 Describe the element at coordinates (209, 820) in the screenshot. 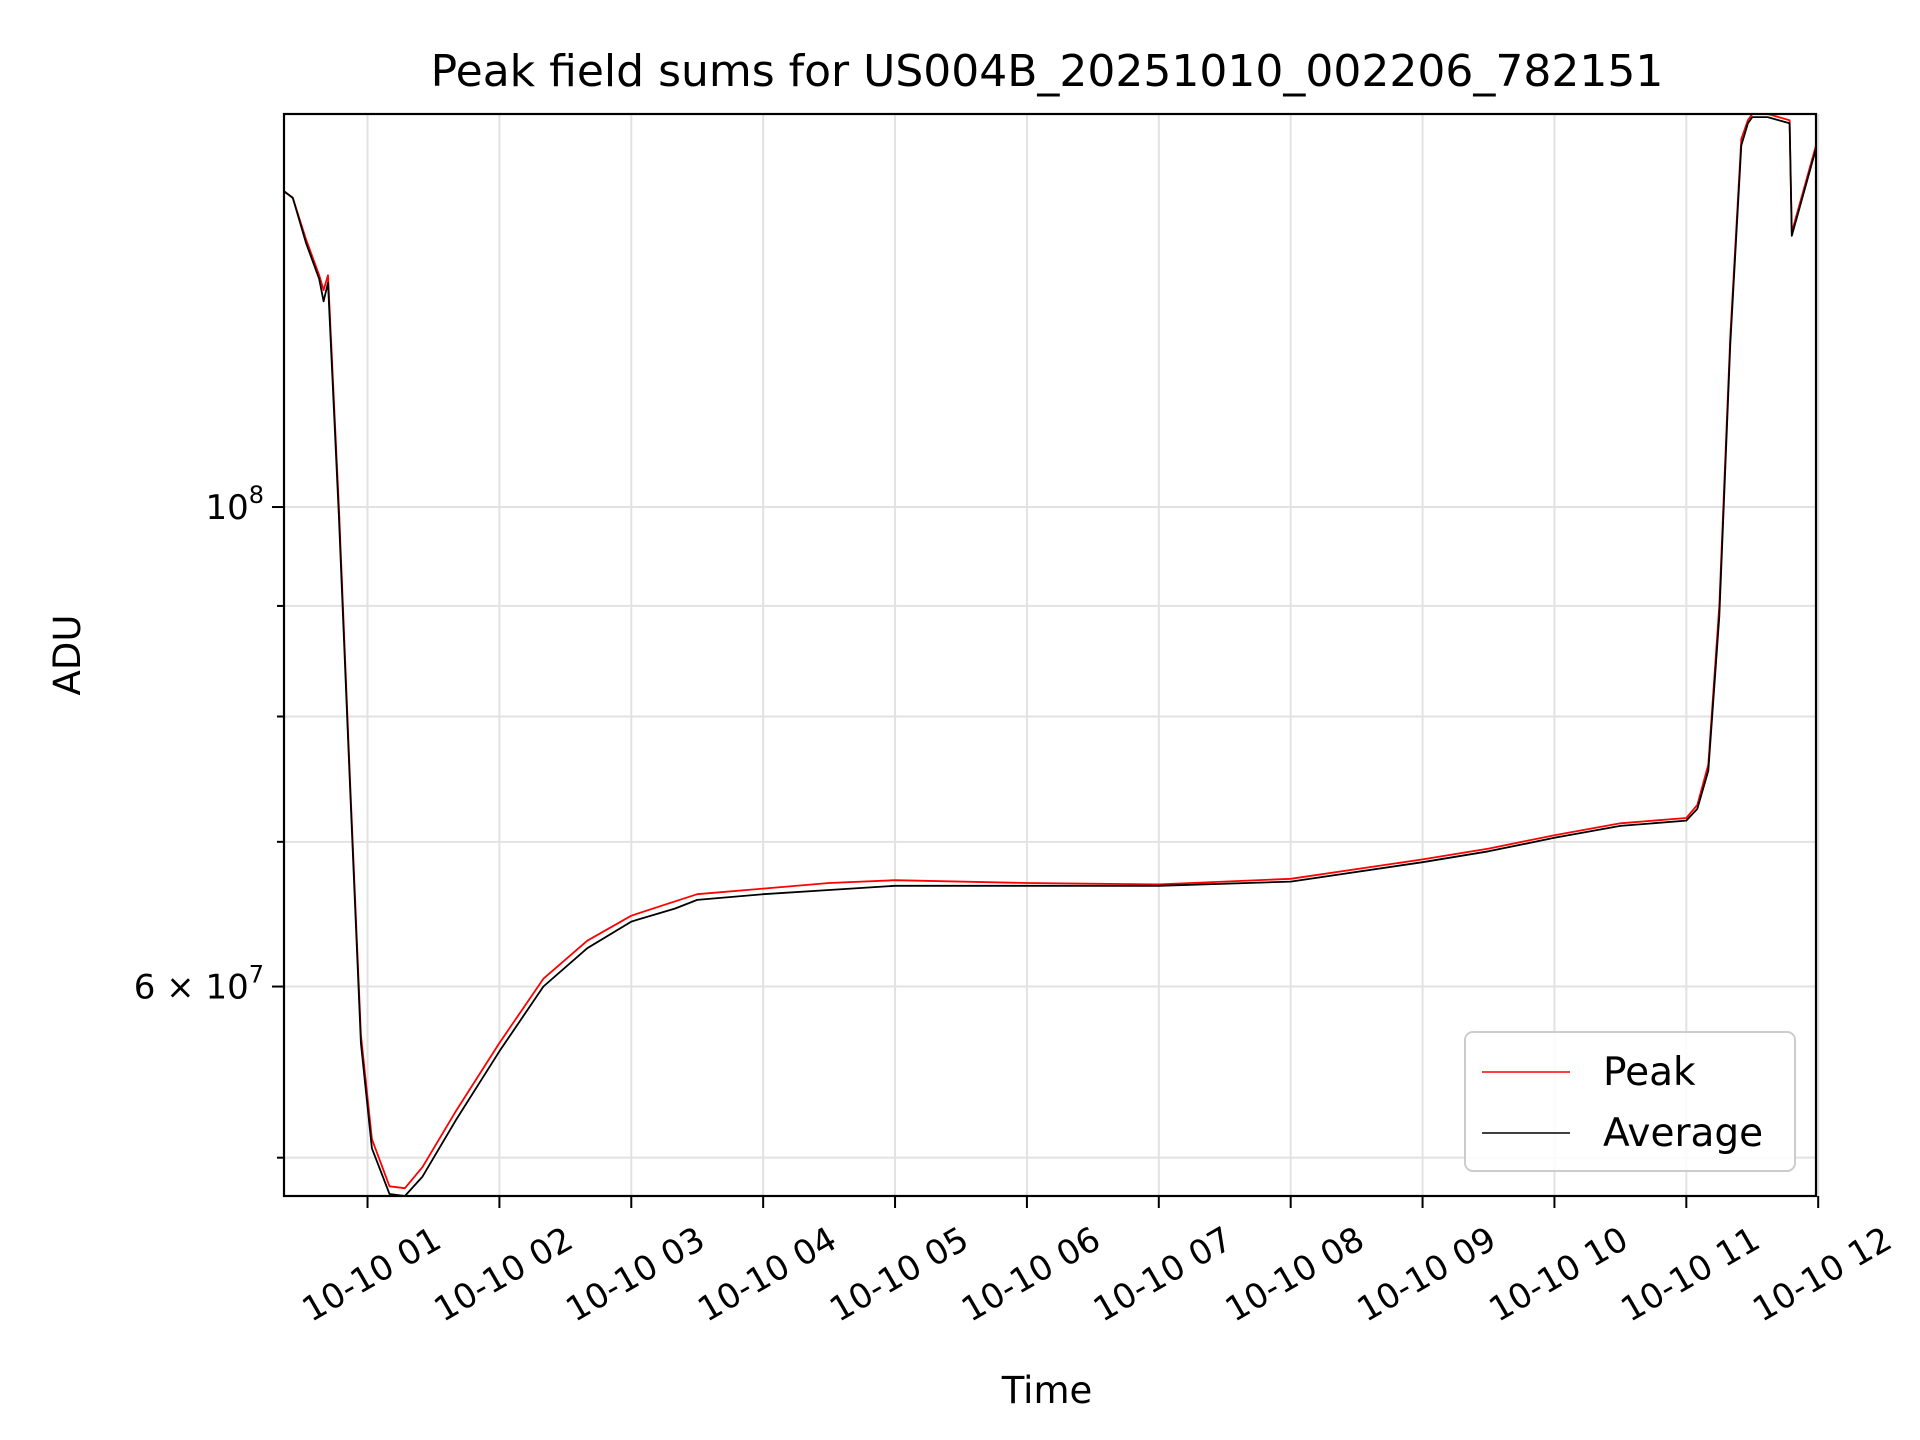

I see `y-axis-ticks: 108 6 × 107` at that location.